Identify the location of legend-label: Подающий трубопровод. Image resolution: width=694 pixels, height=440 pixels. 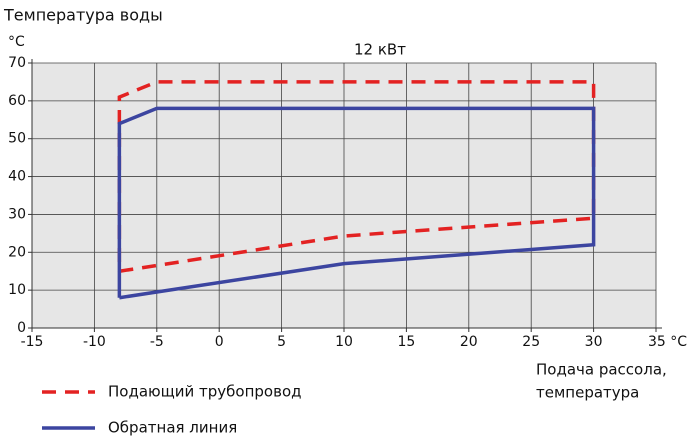
(205, 392).